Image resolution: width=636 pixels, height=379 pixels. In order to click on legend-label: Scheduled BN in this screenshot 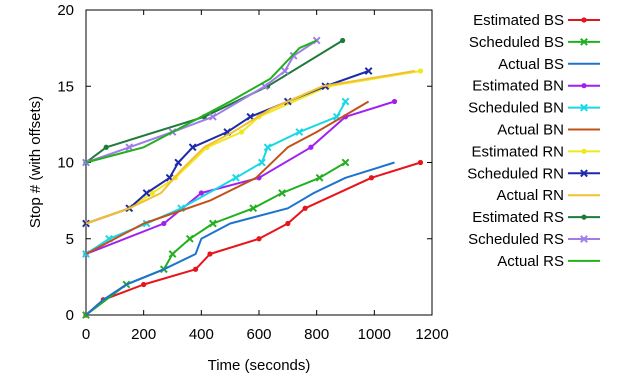, I will do `click(516, 108)`.